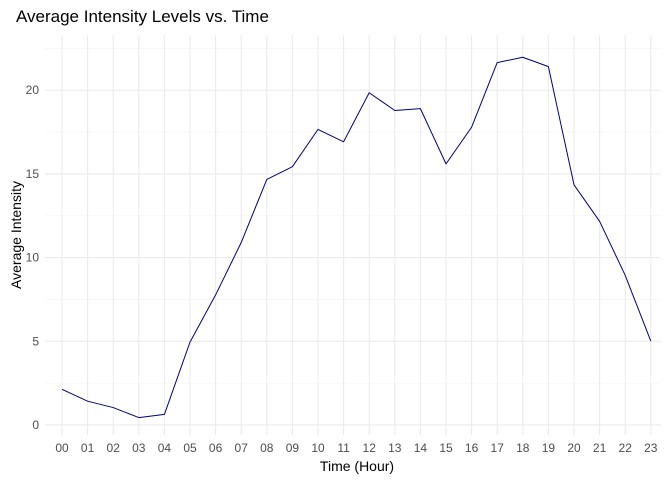 This screenshot has height=480, width=672. What do you see at coordinates (216, 448) in the screenshot?
I see `x-tick-label: 06` at bounding box center [216, 448].